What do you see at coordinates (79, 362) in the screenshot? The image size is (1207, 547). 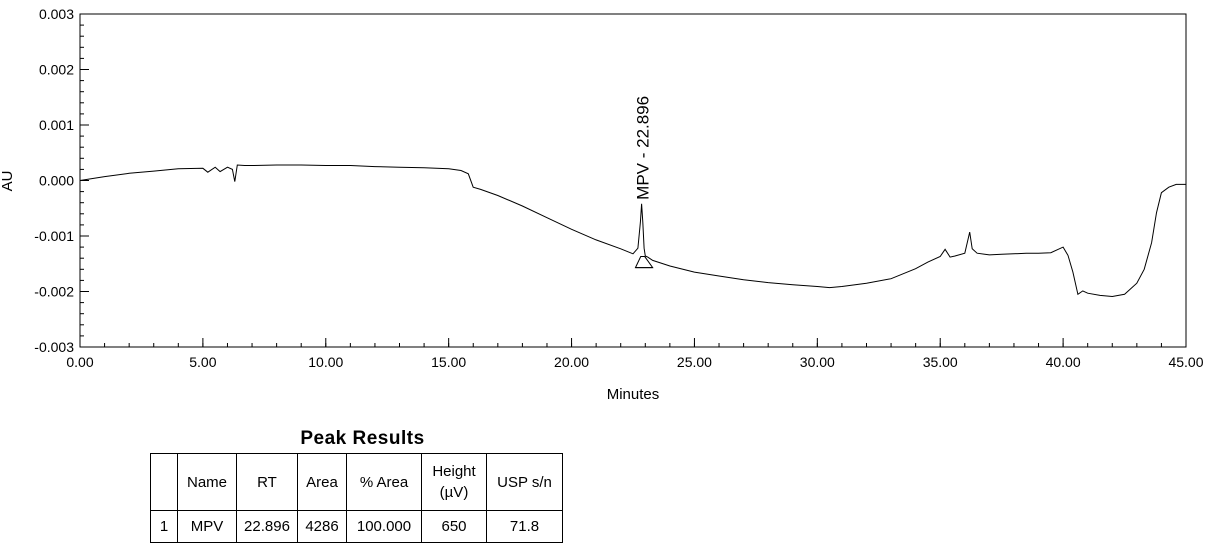 I see `x-tick-label: 0.00` at bounding box center [79, 362].